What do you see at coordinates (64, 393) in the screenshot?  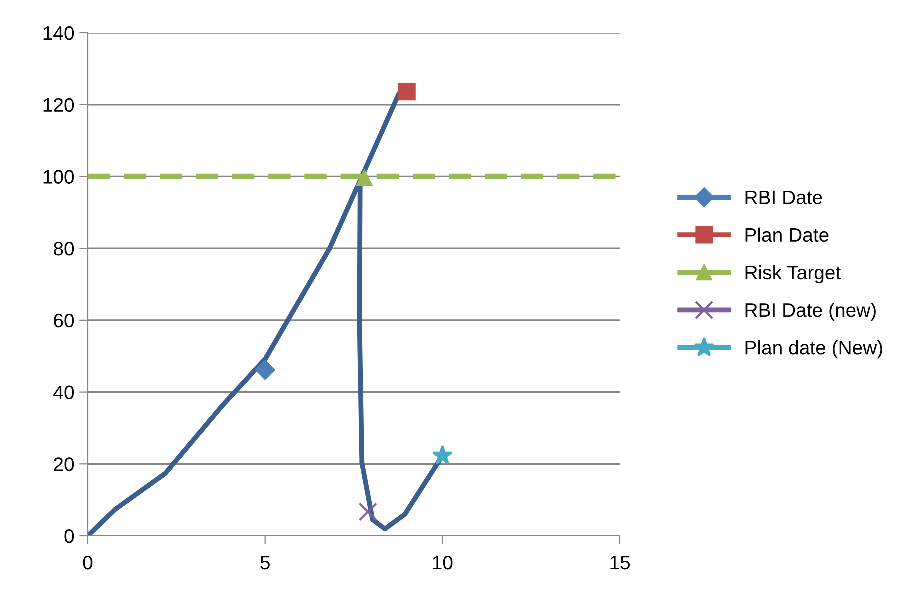 I see `y-tick-label: 40` at bounding box center [64, 393].